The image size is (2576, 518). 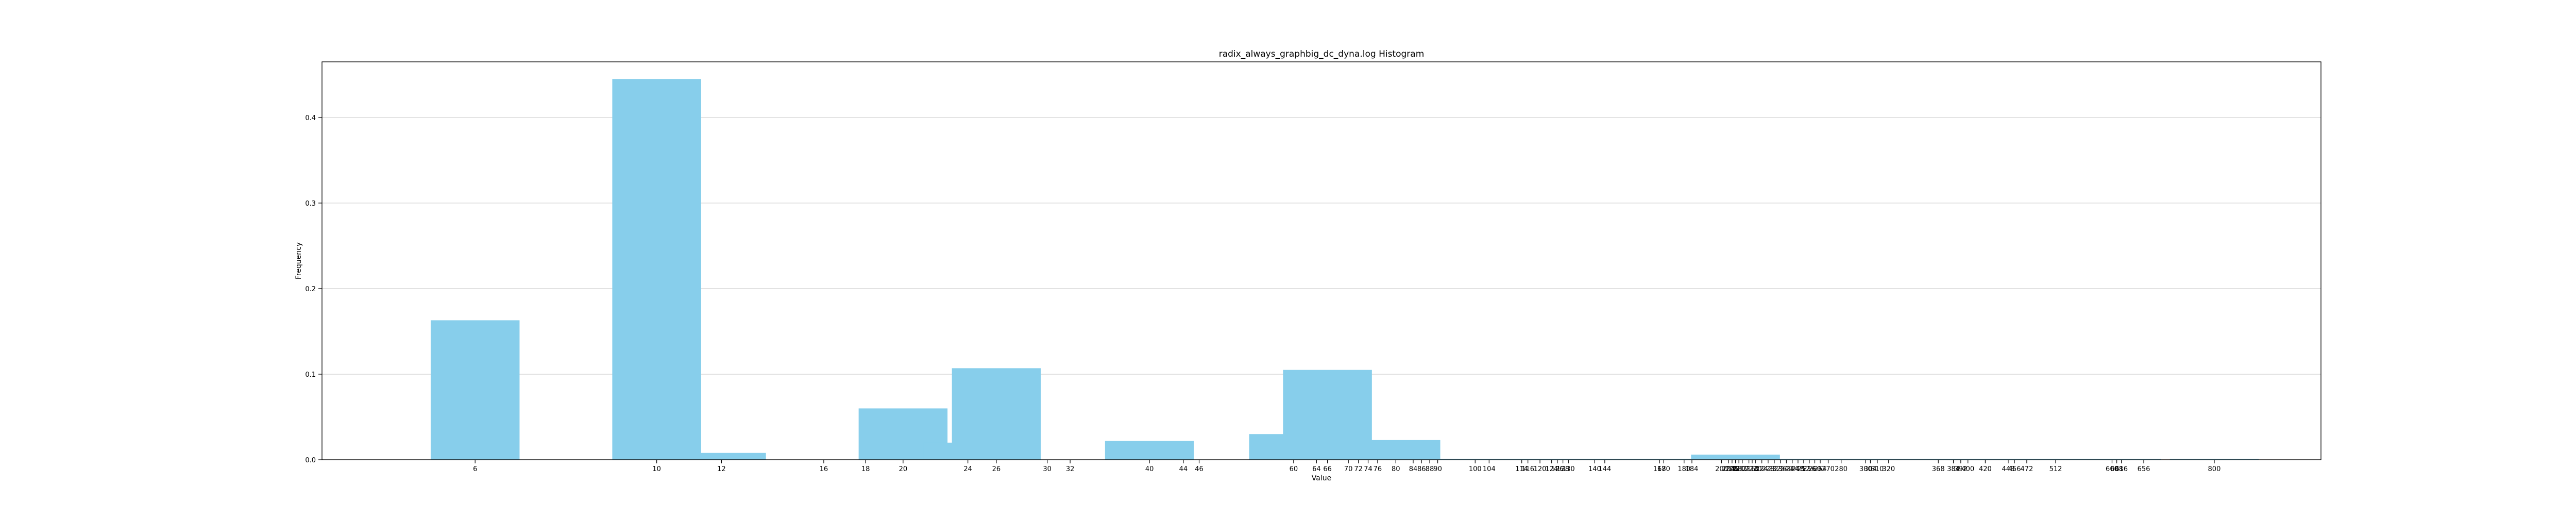 I want to click on x-tick-label: 130, so click(x=1568, y=469).